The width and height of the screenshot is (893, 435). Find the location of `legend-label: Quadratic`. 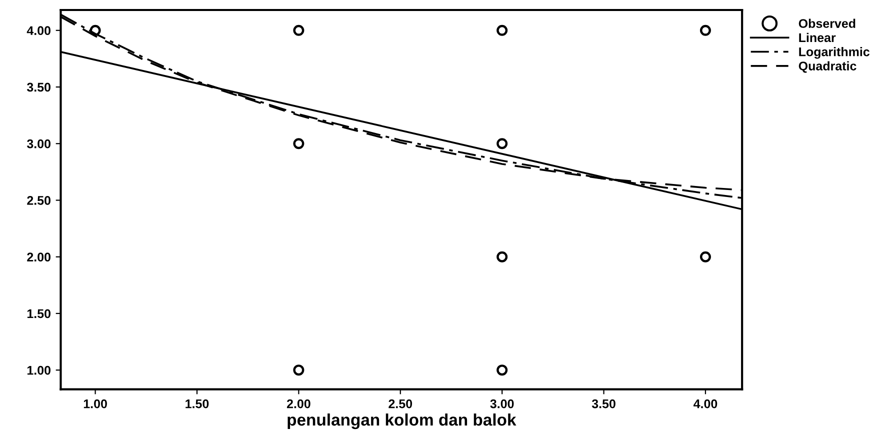

legend-label: Quadratic is located at coordinates (827, 67).